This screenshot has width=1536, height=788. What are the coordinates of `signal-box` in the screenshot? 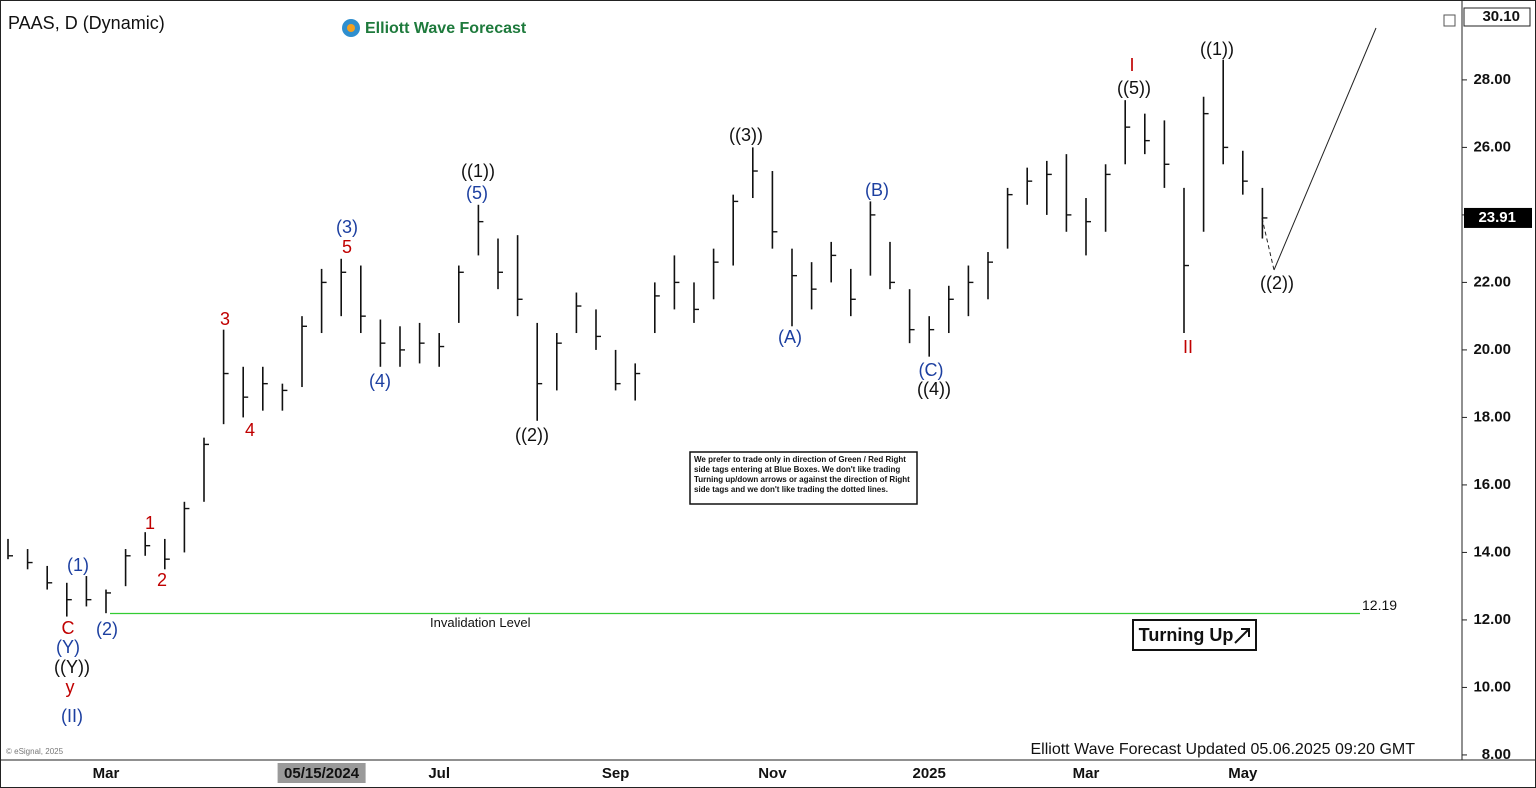 It's located at (1194, 635).